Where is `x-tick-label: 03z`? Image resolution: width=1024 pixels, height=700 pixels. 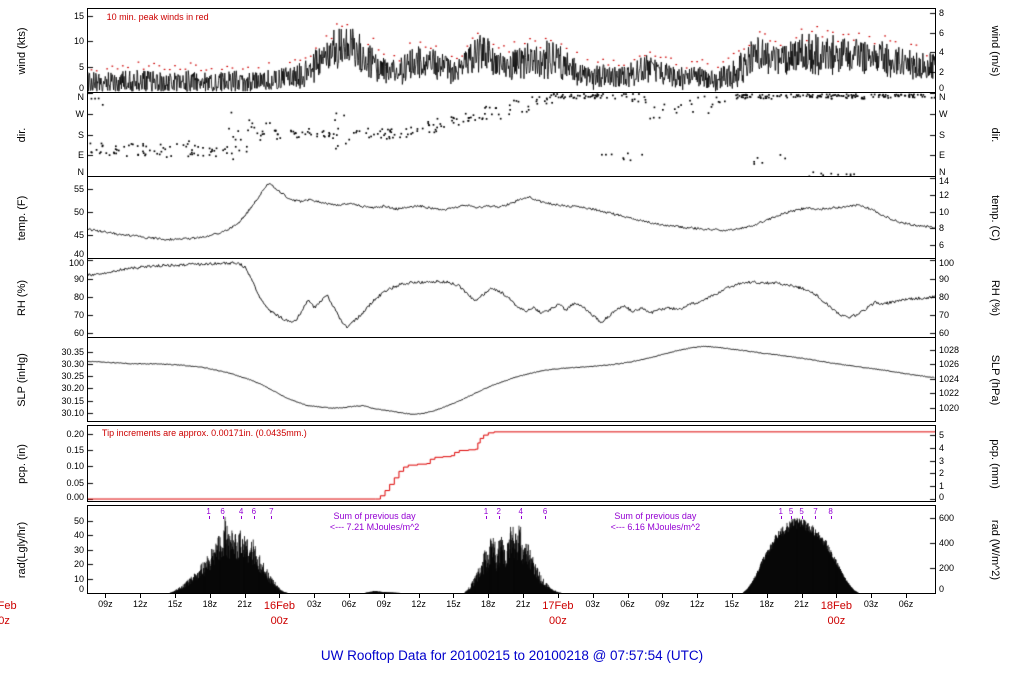 x-tick-label: 03z is located at coordinates (871, 604).